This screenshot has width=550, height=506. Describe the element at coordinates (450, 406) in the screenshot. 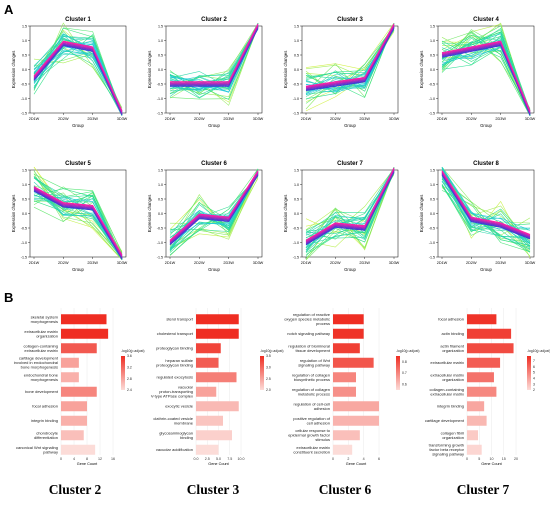

I see `category-label: integrin binding` at that location.